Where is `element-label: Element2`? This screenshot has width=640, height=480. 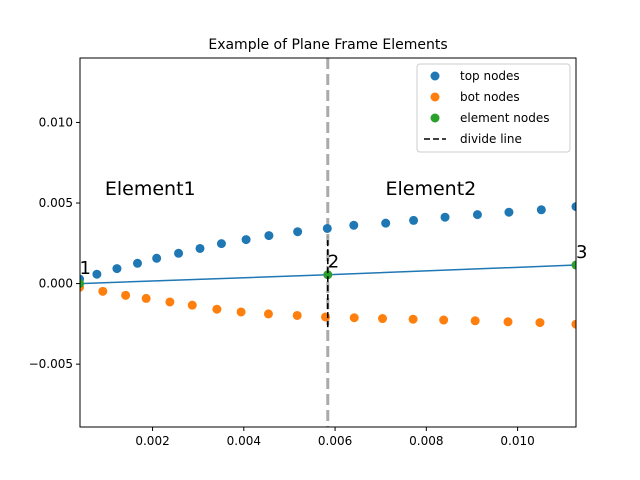 element-label: Element2 is located at coordinates (431, 189).